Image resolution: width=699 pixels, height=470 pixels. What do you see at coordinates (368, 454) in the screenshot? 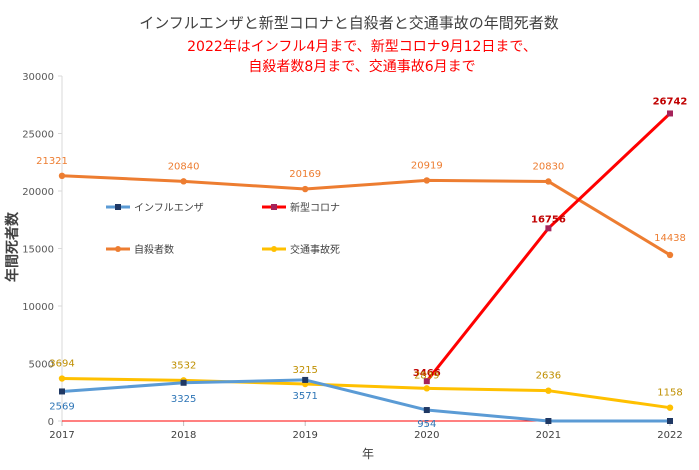
I see `x-axis-label: 年` at bounding box center [368, 454].